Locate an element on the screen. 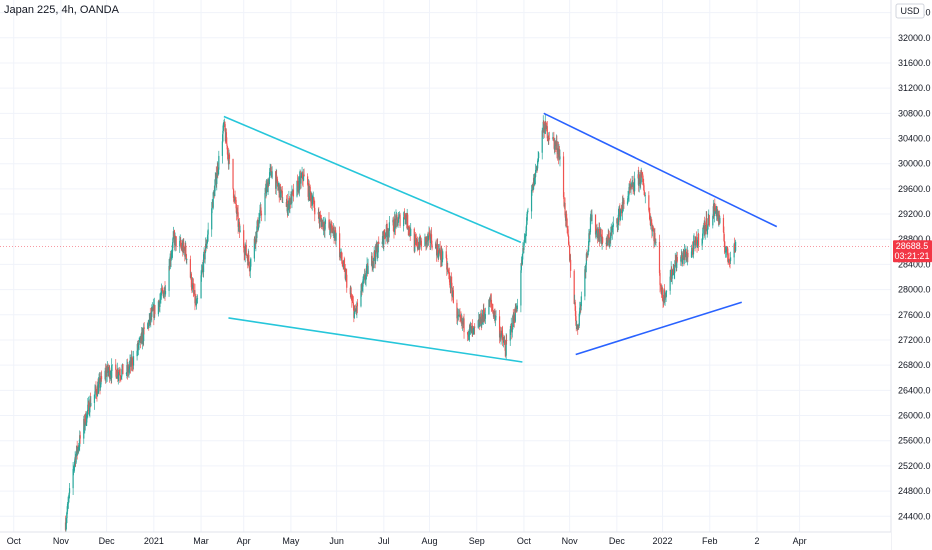  price-tick-label: 27600.0 is located at coordinates (914, 315).